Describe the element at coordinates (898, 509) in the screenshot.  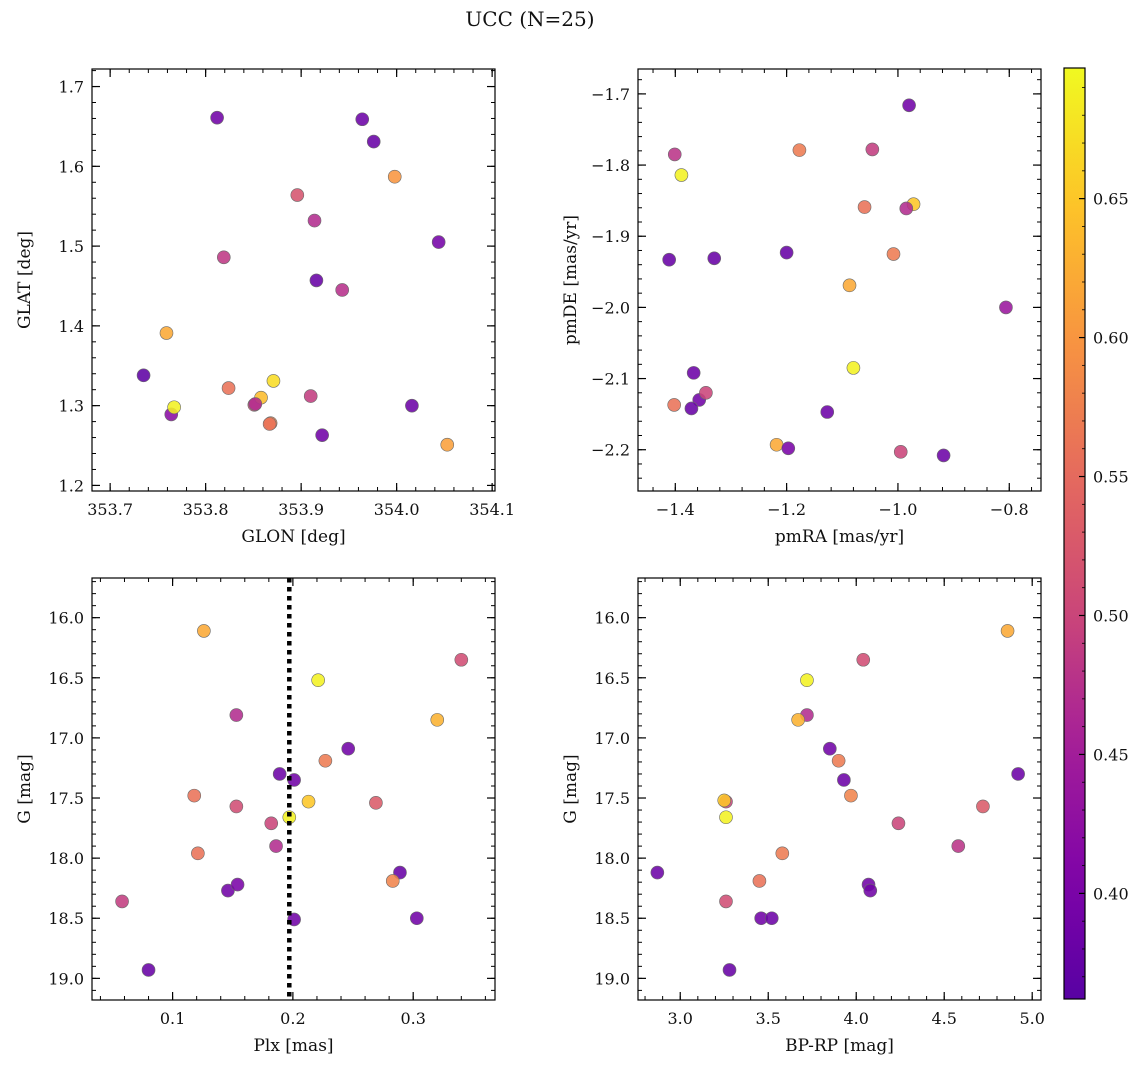
I see `x-tick-label: −1.0` at that location.